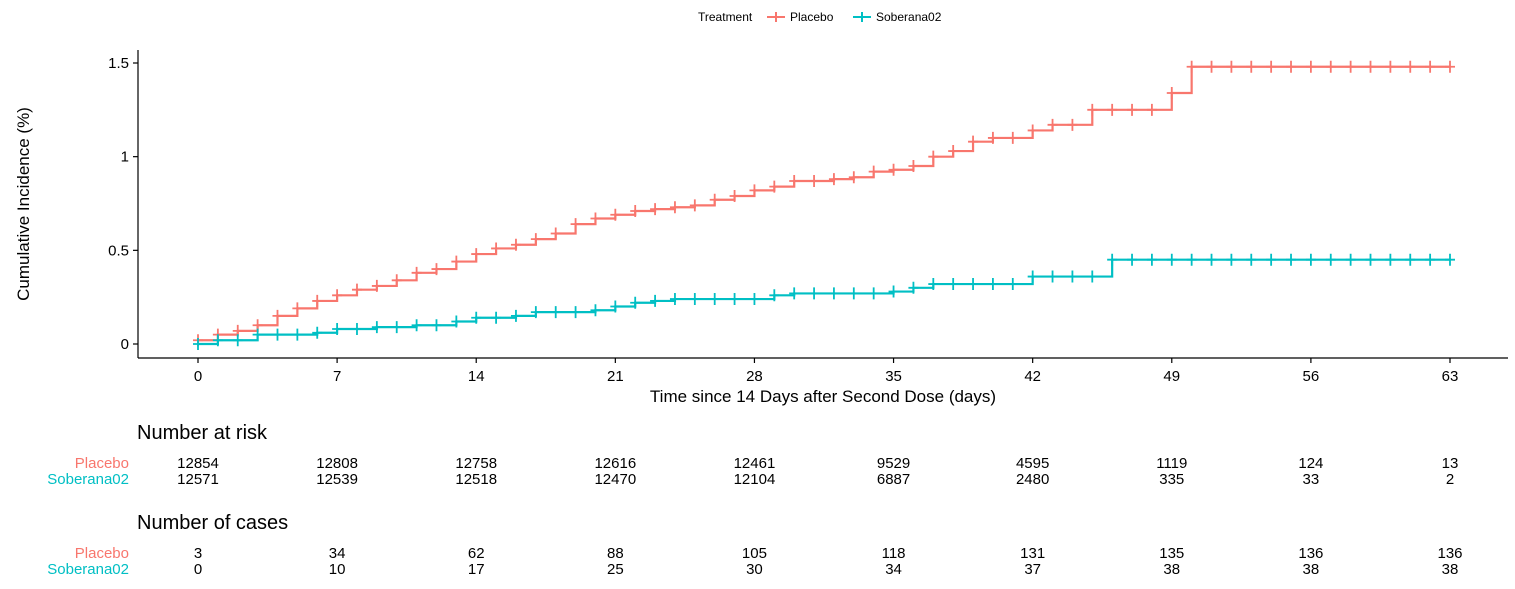 The height and width of the screenshot is (589, 1515). I want to click on risk_table-cell: 6887, so click(893, 479).